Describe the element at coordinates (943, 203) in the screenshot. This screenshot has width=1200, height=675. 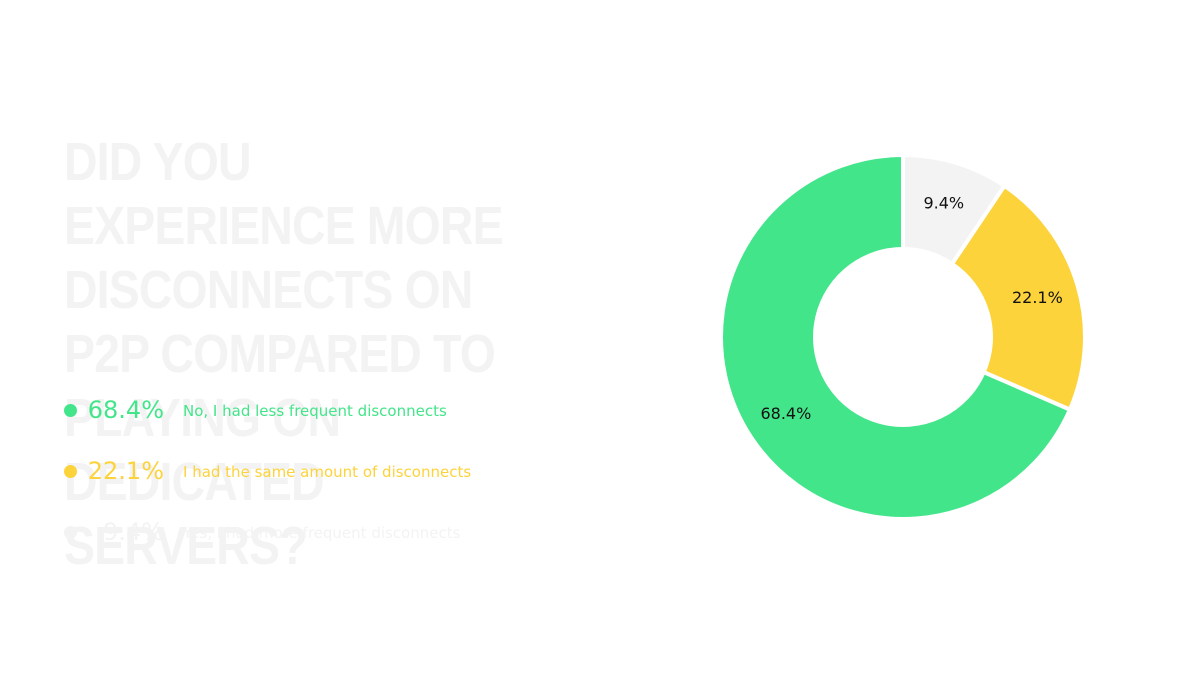
I see `slice-data-label: 9.4%` at that location.